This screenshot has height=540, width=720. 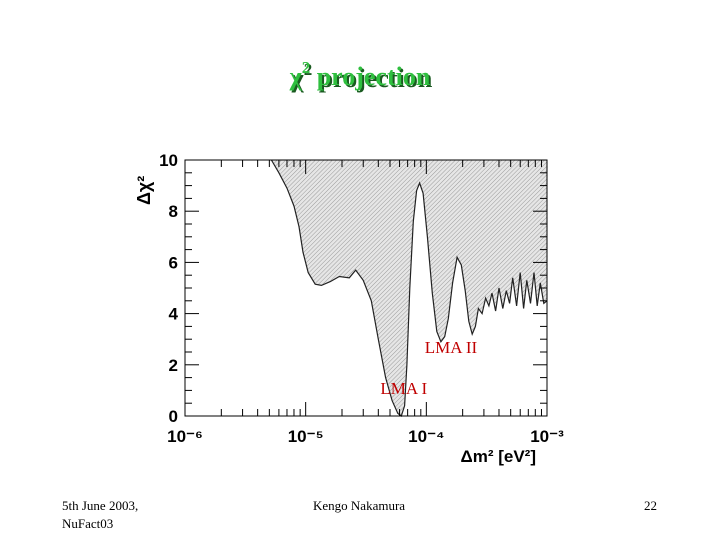 I want to click on y-axis-label: Δχ², so click(x=144, y=190).